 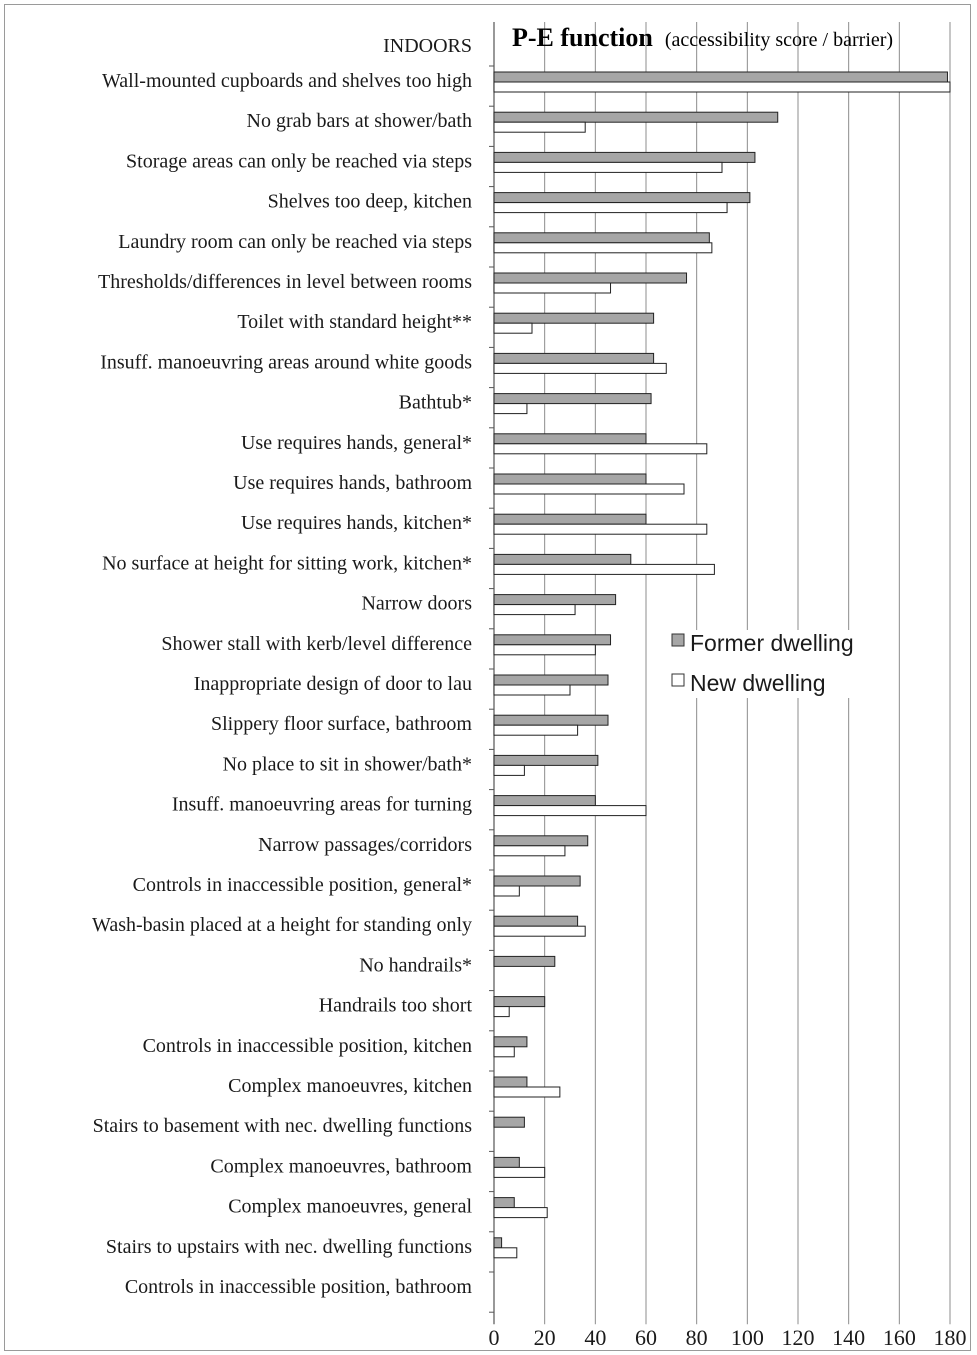 What do you see at coordinates (427, 46) in the screenshot?
I see `category-header: INDOORS` at bounding box center [427, 46].